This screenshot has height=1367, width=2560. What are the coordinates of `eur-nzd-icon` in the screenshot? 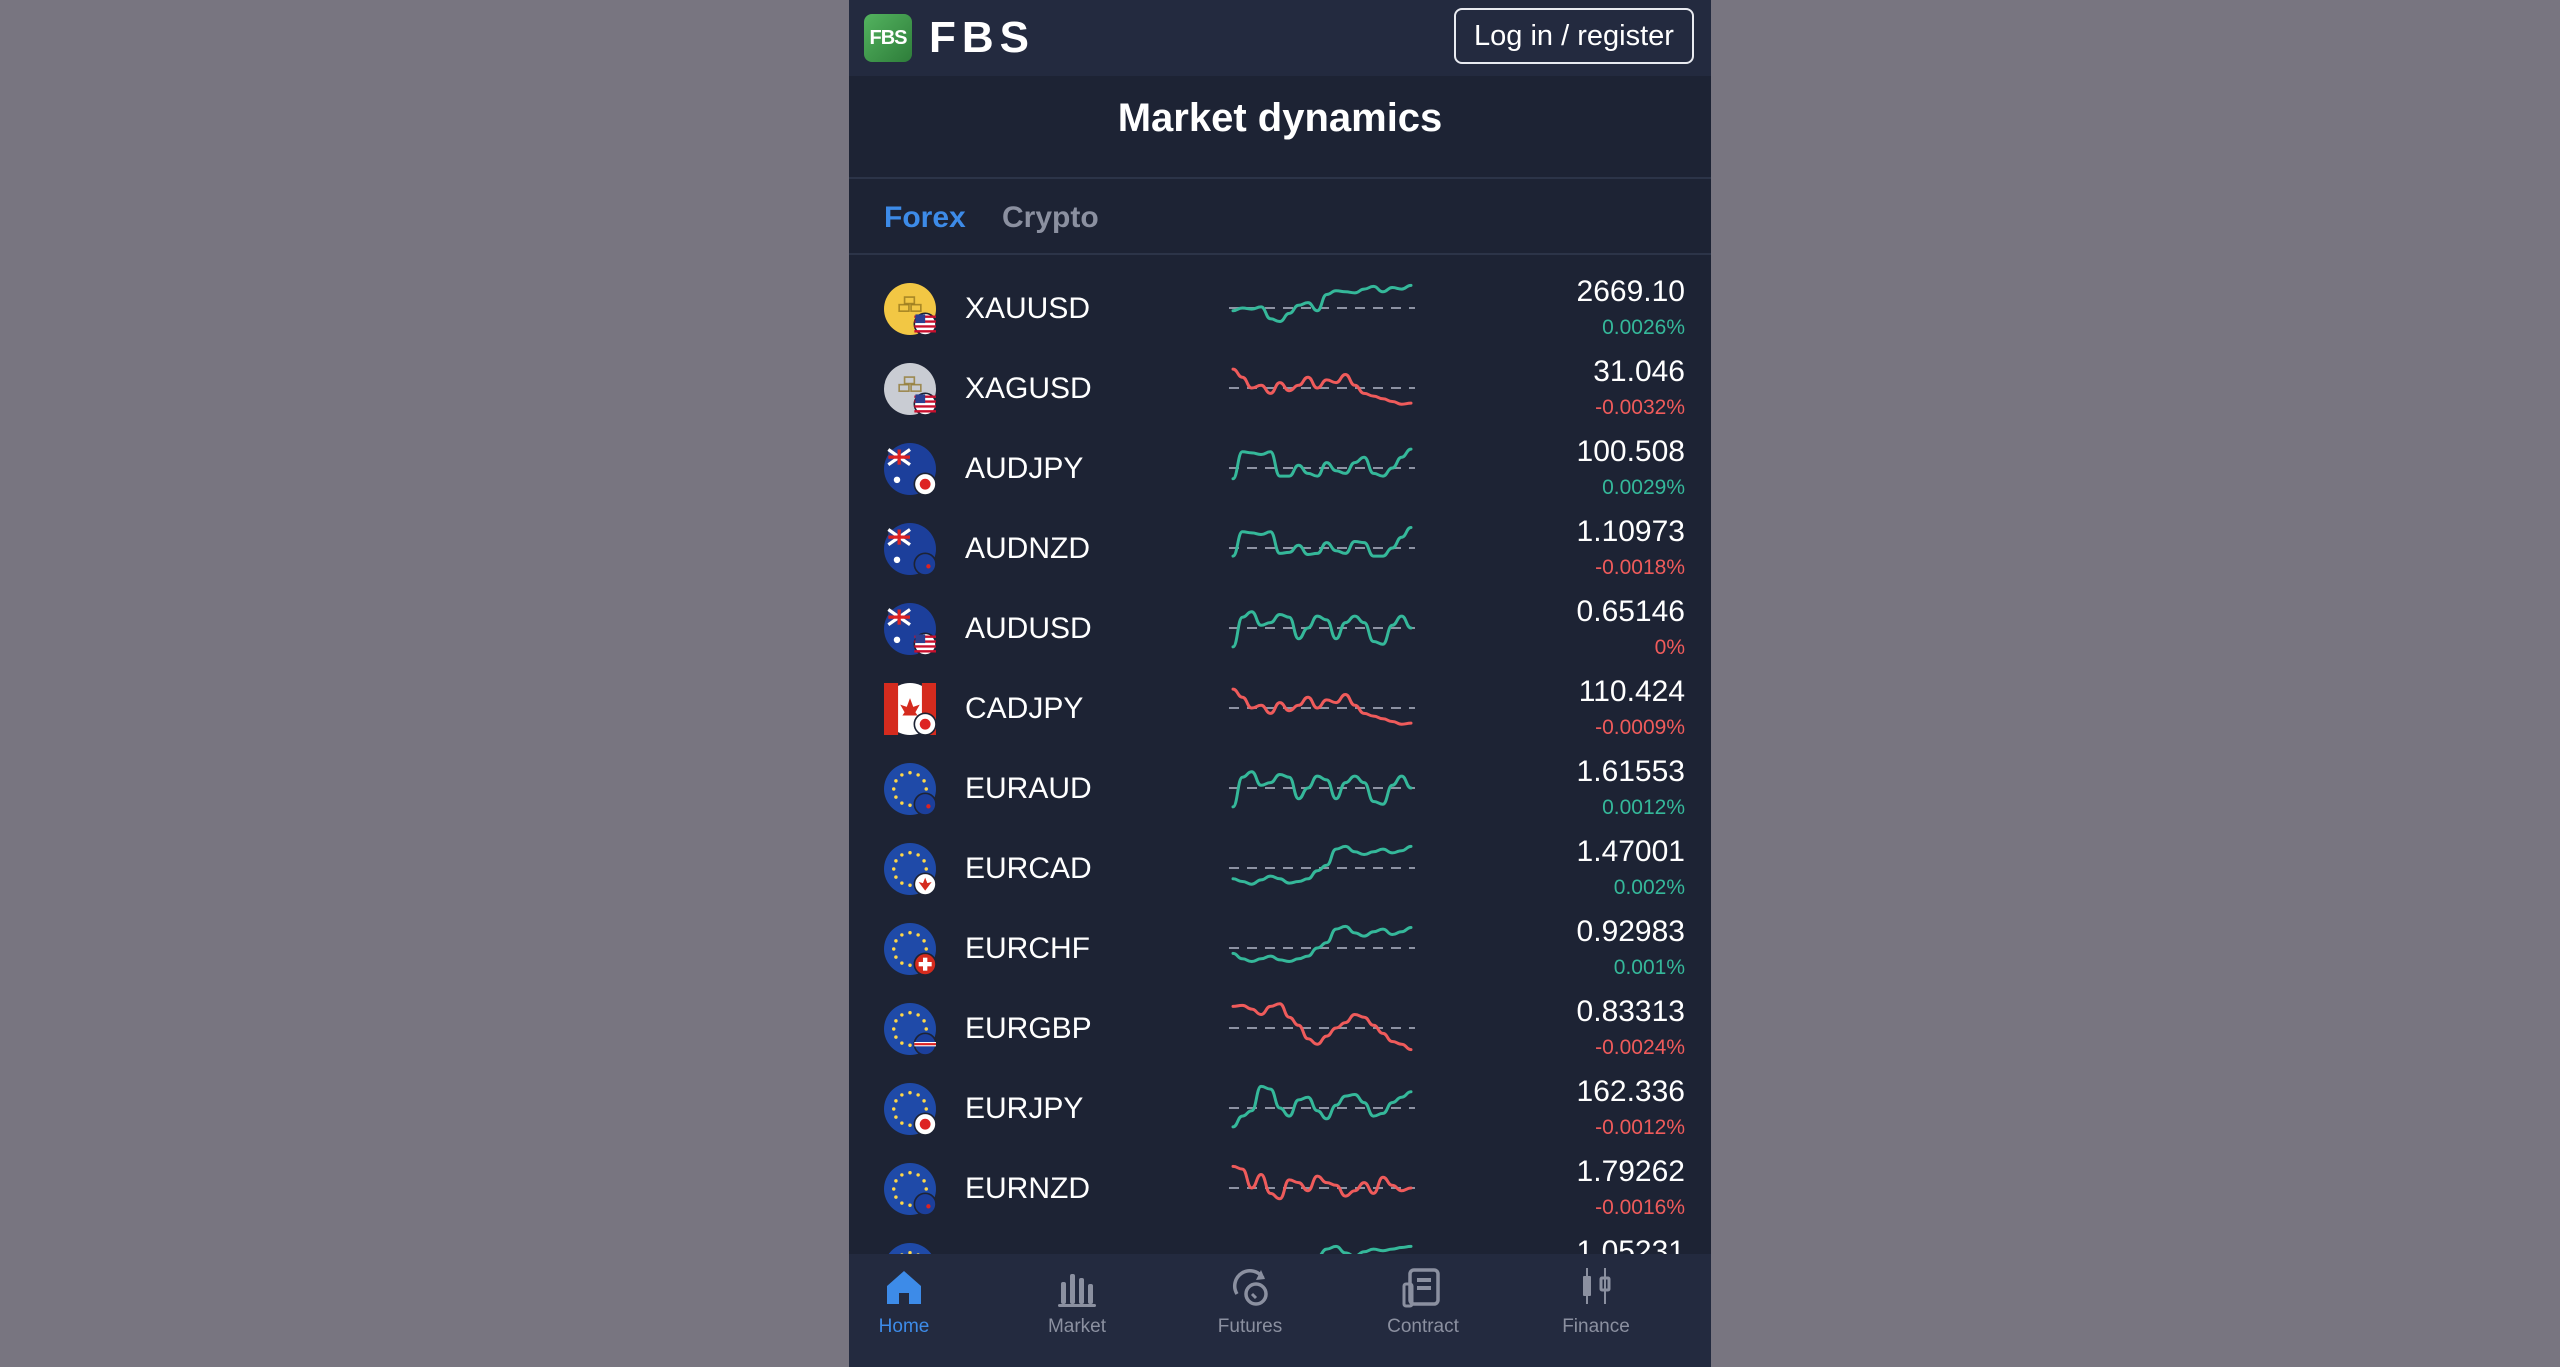 It's located at (910, 1189).